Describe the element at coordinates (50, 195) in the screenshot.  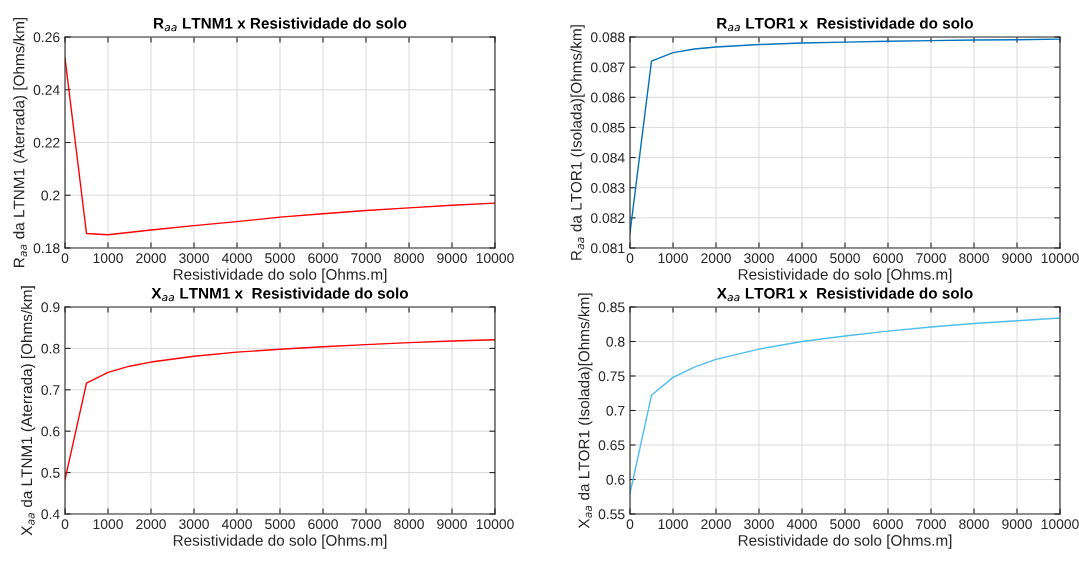
I see `y-tick-label: 0.2` at that location.